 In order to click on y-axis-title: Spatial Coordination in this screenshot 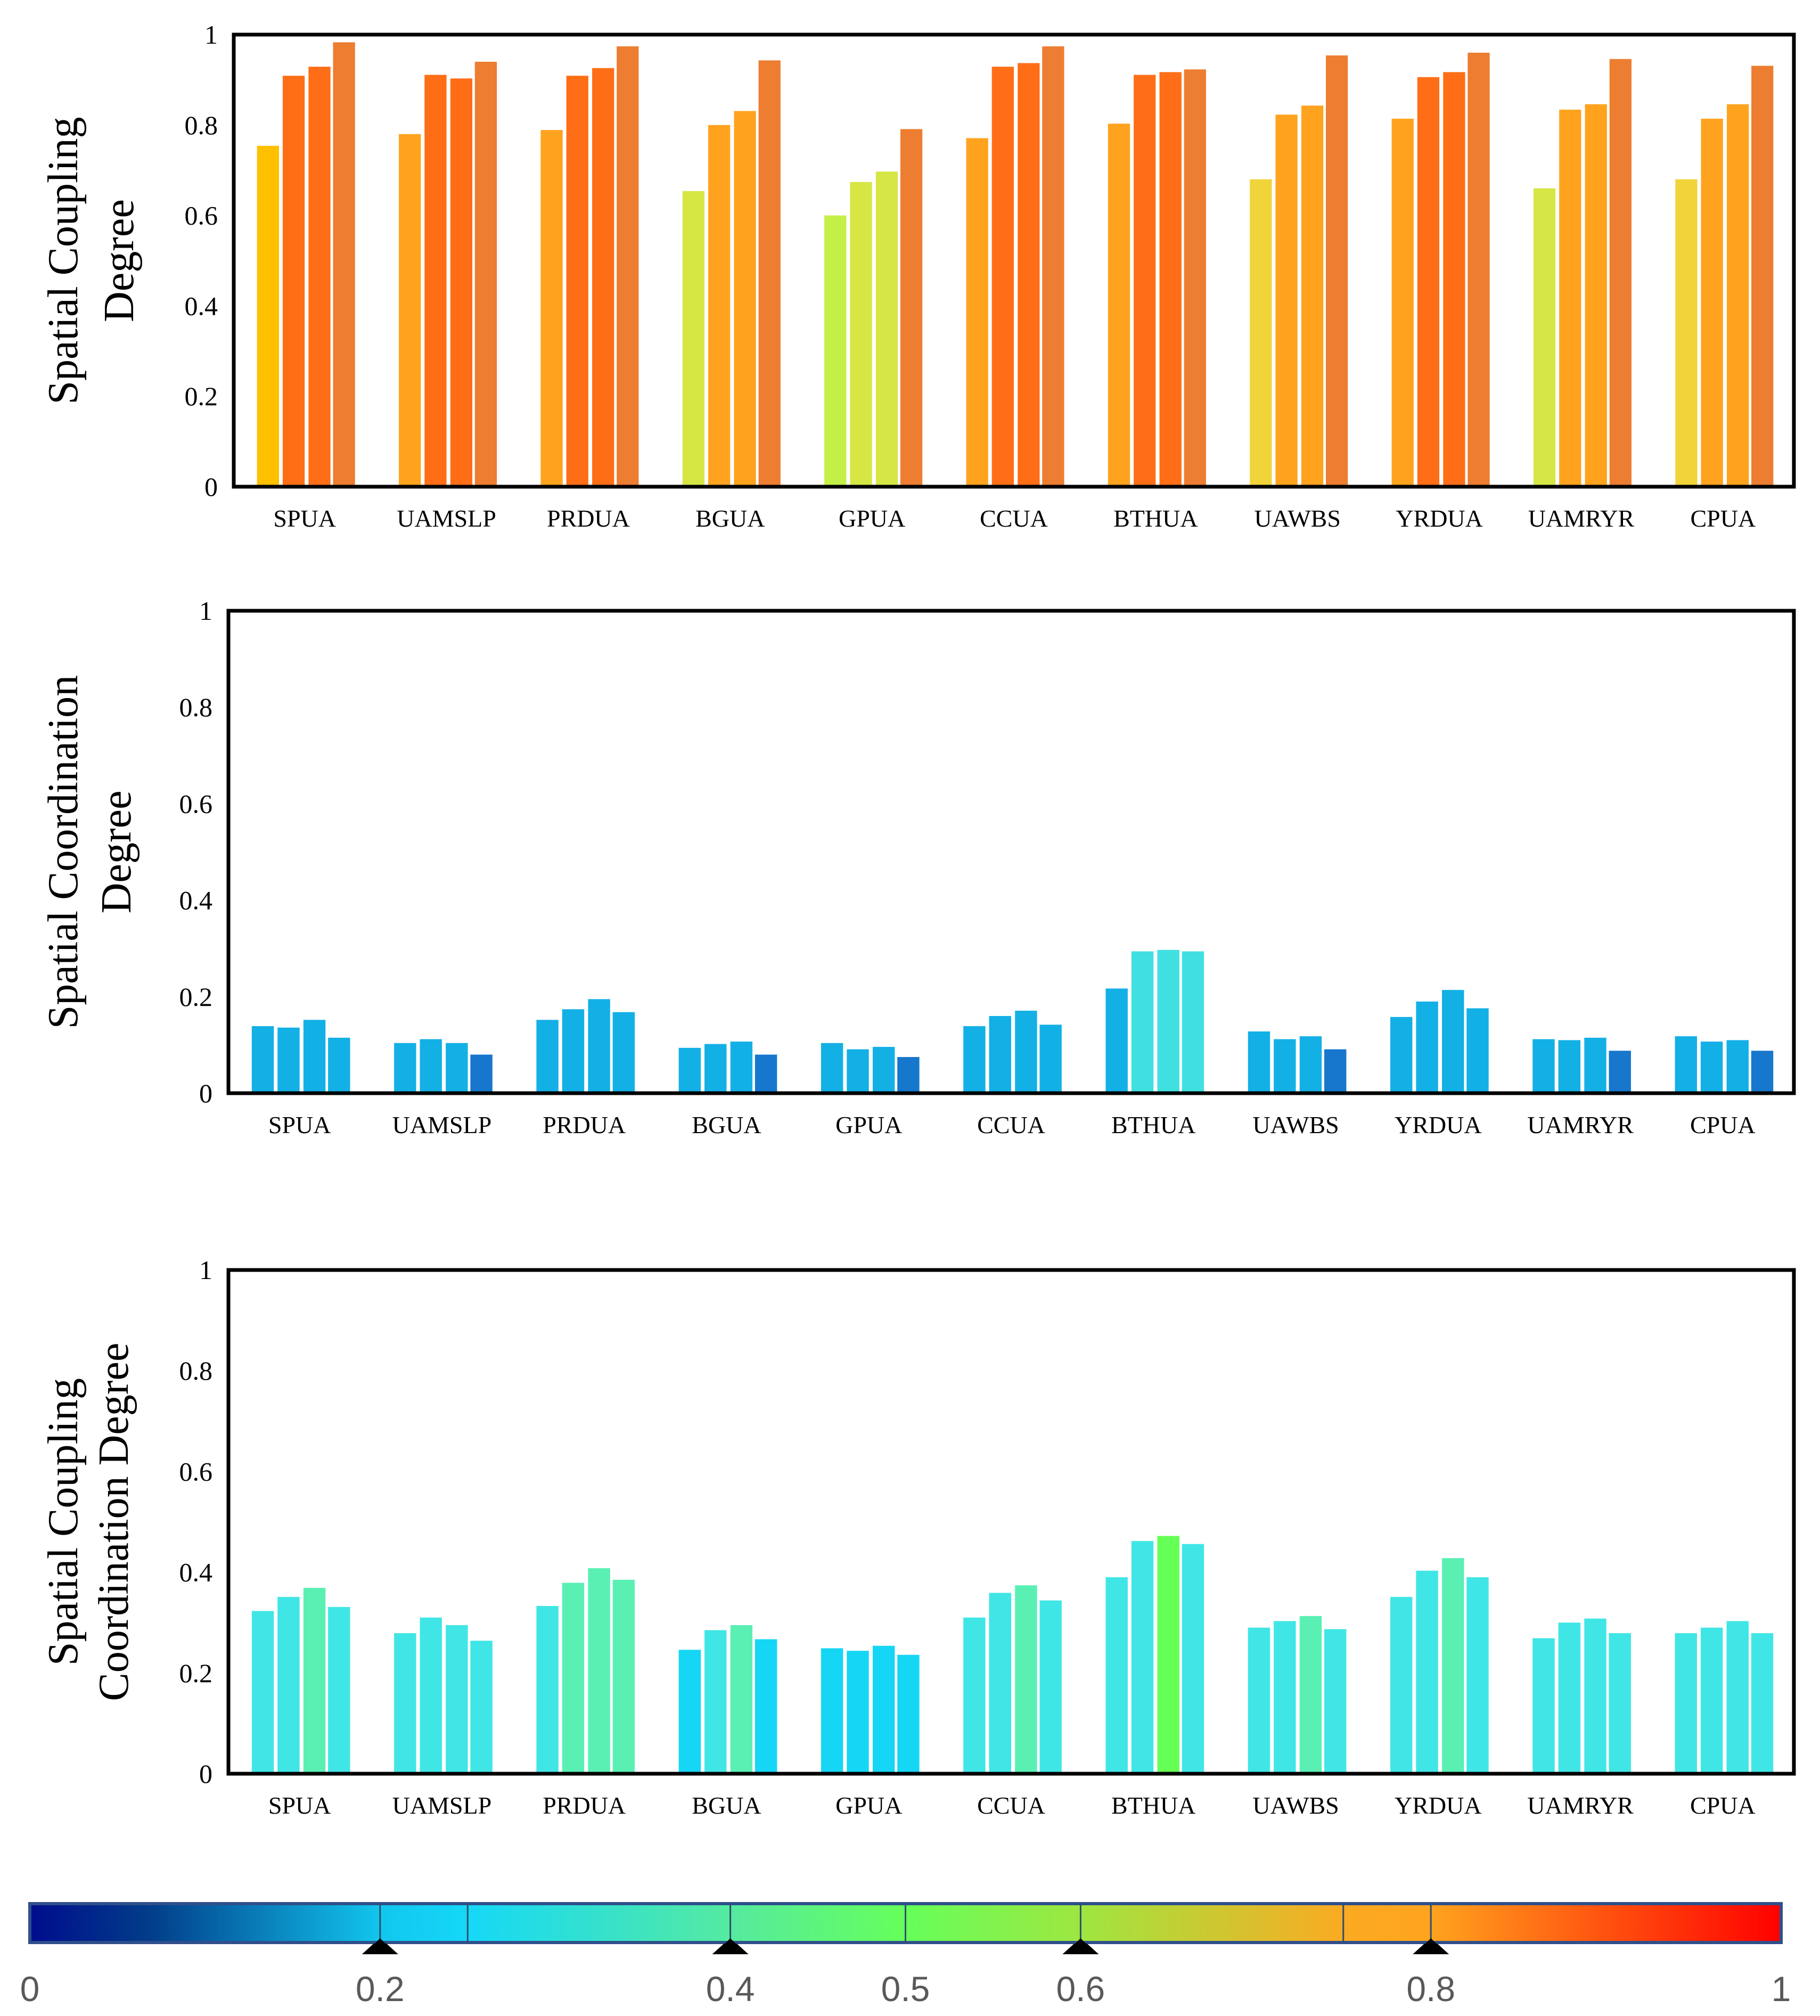, I will do `click(63, 852)`.